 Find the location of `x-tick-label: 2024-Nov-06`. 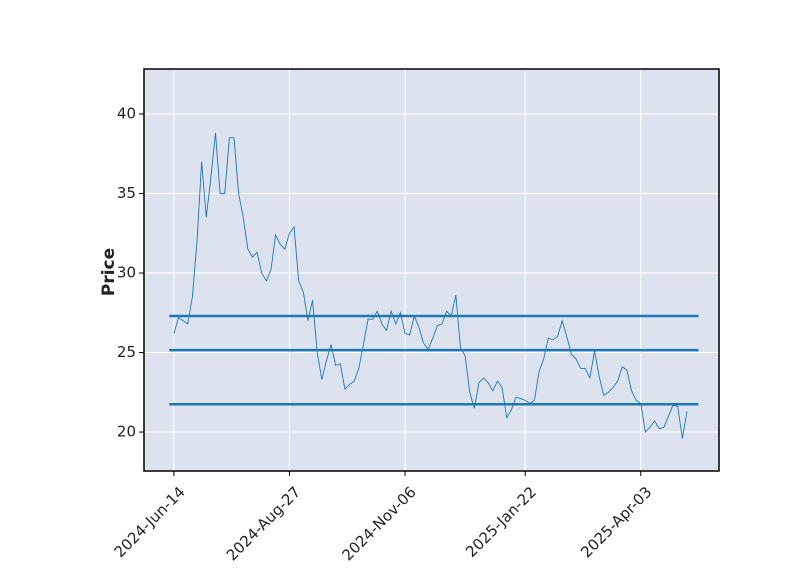

x-tick-label: 2024-Nov-06 is located at coordinates (378, 523).